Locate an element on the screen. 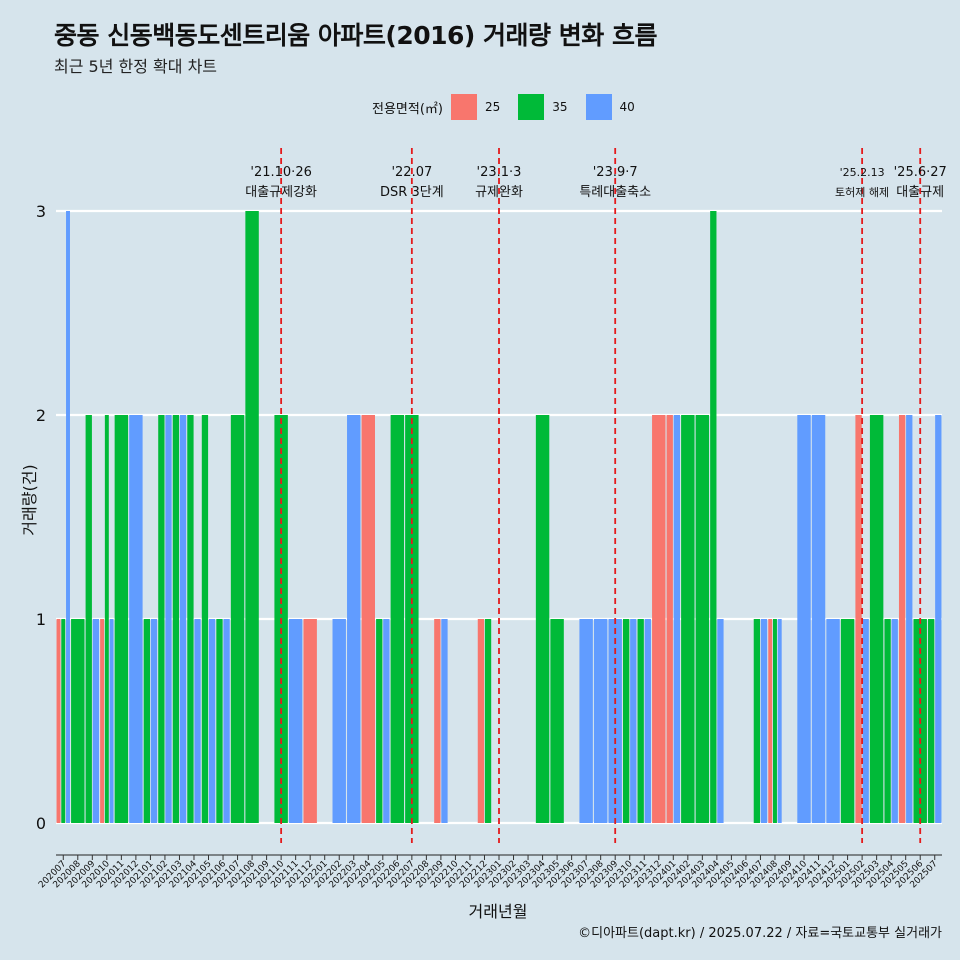 The height and width of the screenshot is (960, 960). event-desc-label: 대출규제강화 is located at coordinates (281, 192).